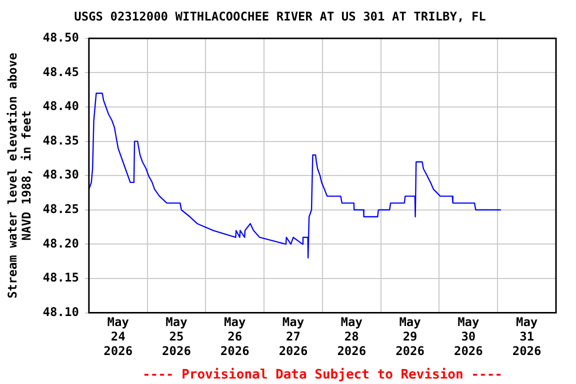 Image resolution: width=576 pixels, height=384 pixels. I want to click on x-tick-label: May 29 2026, so click(410, 336).